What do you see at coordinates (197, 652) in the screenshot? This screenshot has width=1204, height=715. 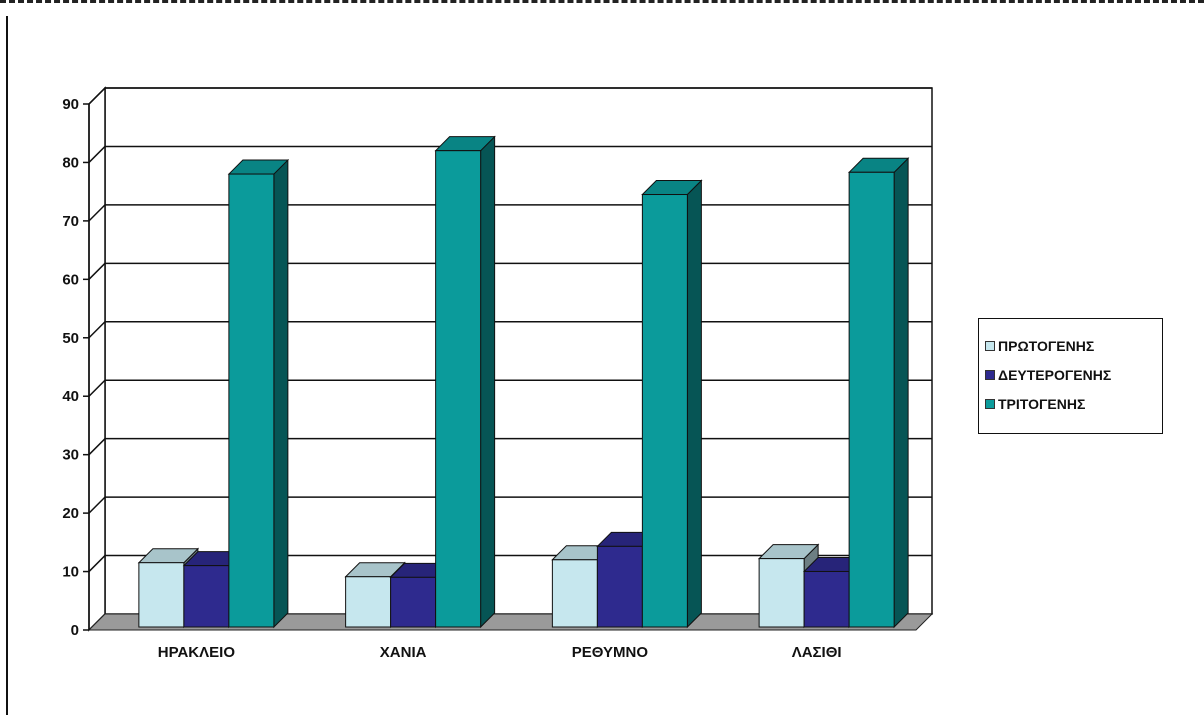 I see `x-tick-label-1: ΗΡΑΚΛΕΙΟ` at bounding box center [197, 652].